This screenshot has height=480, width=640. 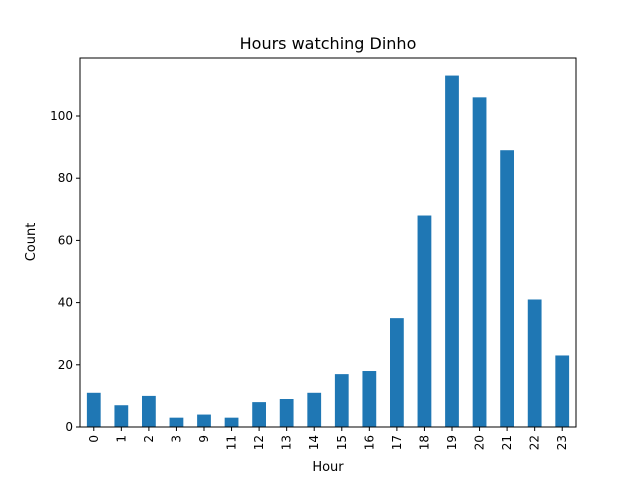 What do you see at coordinates (507, 442) in the screenshot?
I see `x-tick-label-21: 21` at bounding box center [507, 442].